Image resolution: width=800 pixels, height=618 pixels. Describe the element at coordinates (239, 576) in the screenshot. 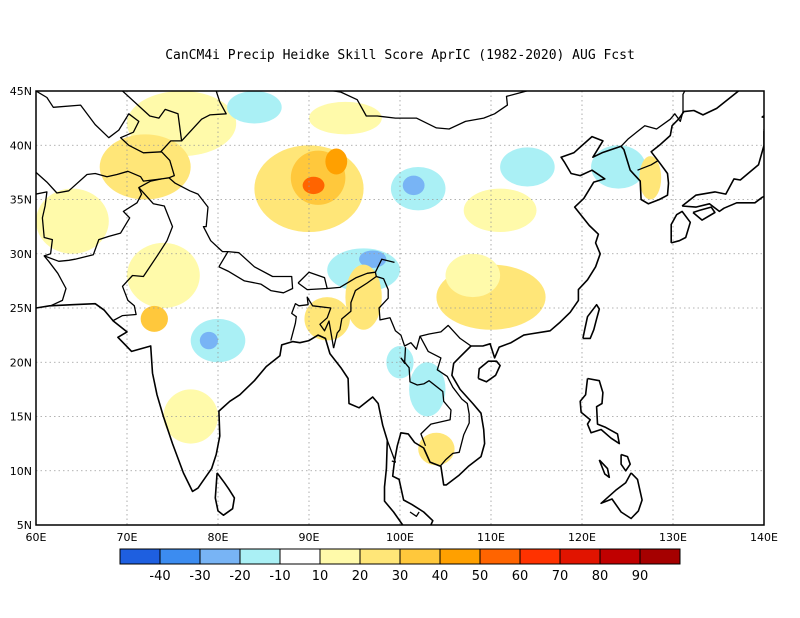

I see `colorbar-label: -20` at that location.